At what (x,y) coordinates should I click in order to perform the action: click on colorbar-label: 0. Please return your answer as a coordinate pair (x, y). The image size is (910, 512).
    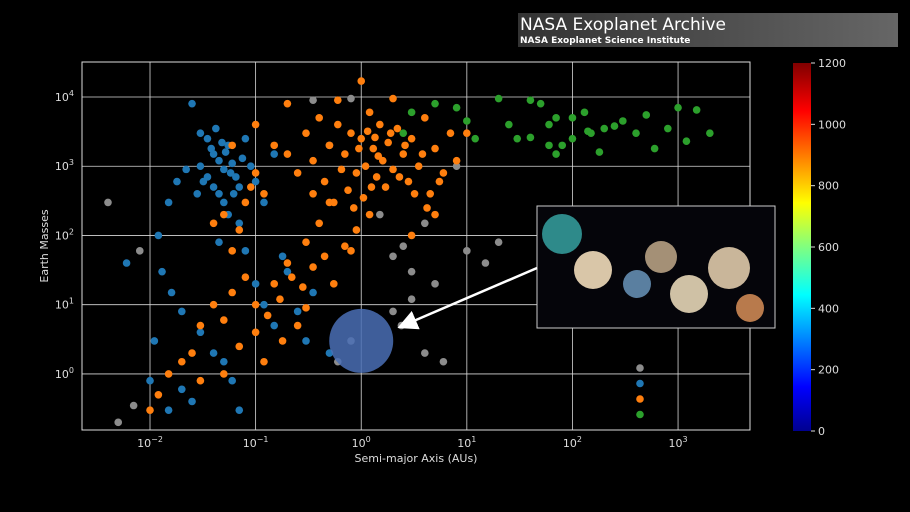
    Looking at the image, I should click on (821, 431).